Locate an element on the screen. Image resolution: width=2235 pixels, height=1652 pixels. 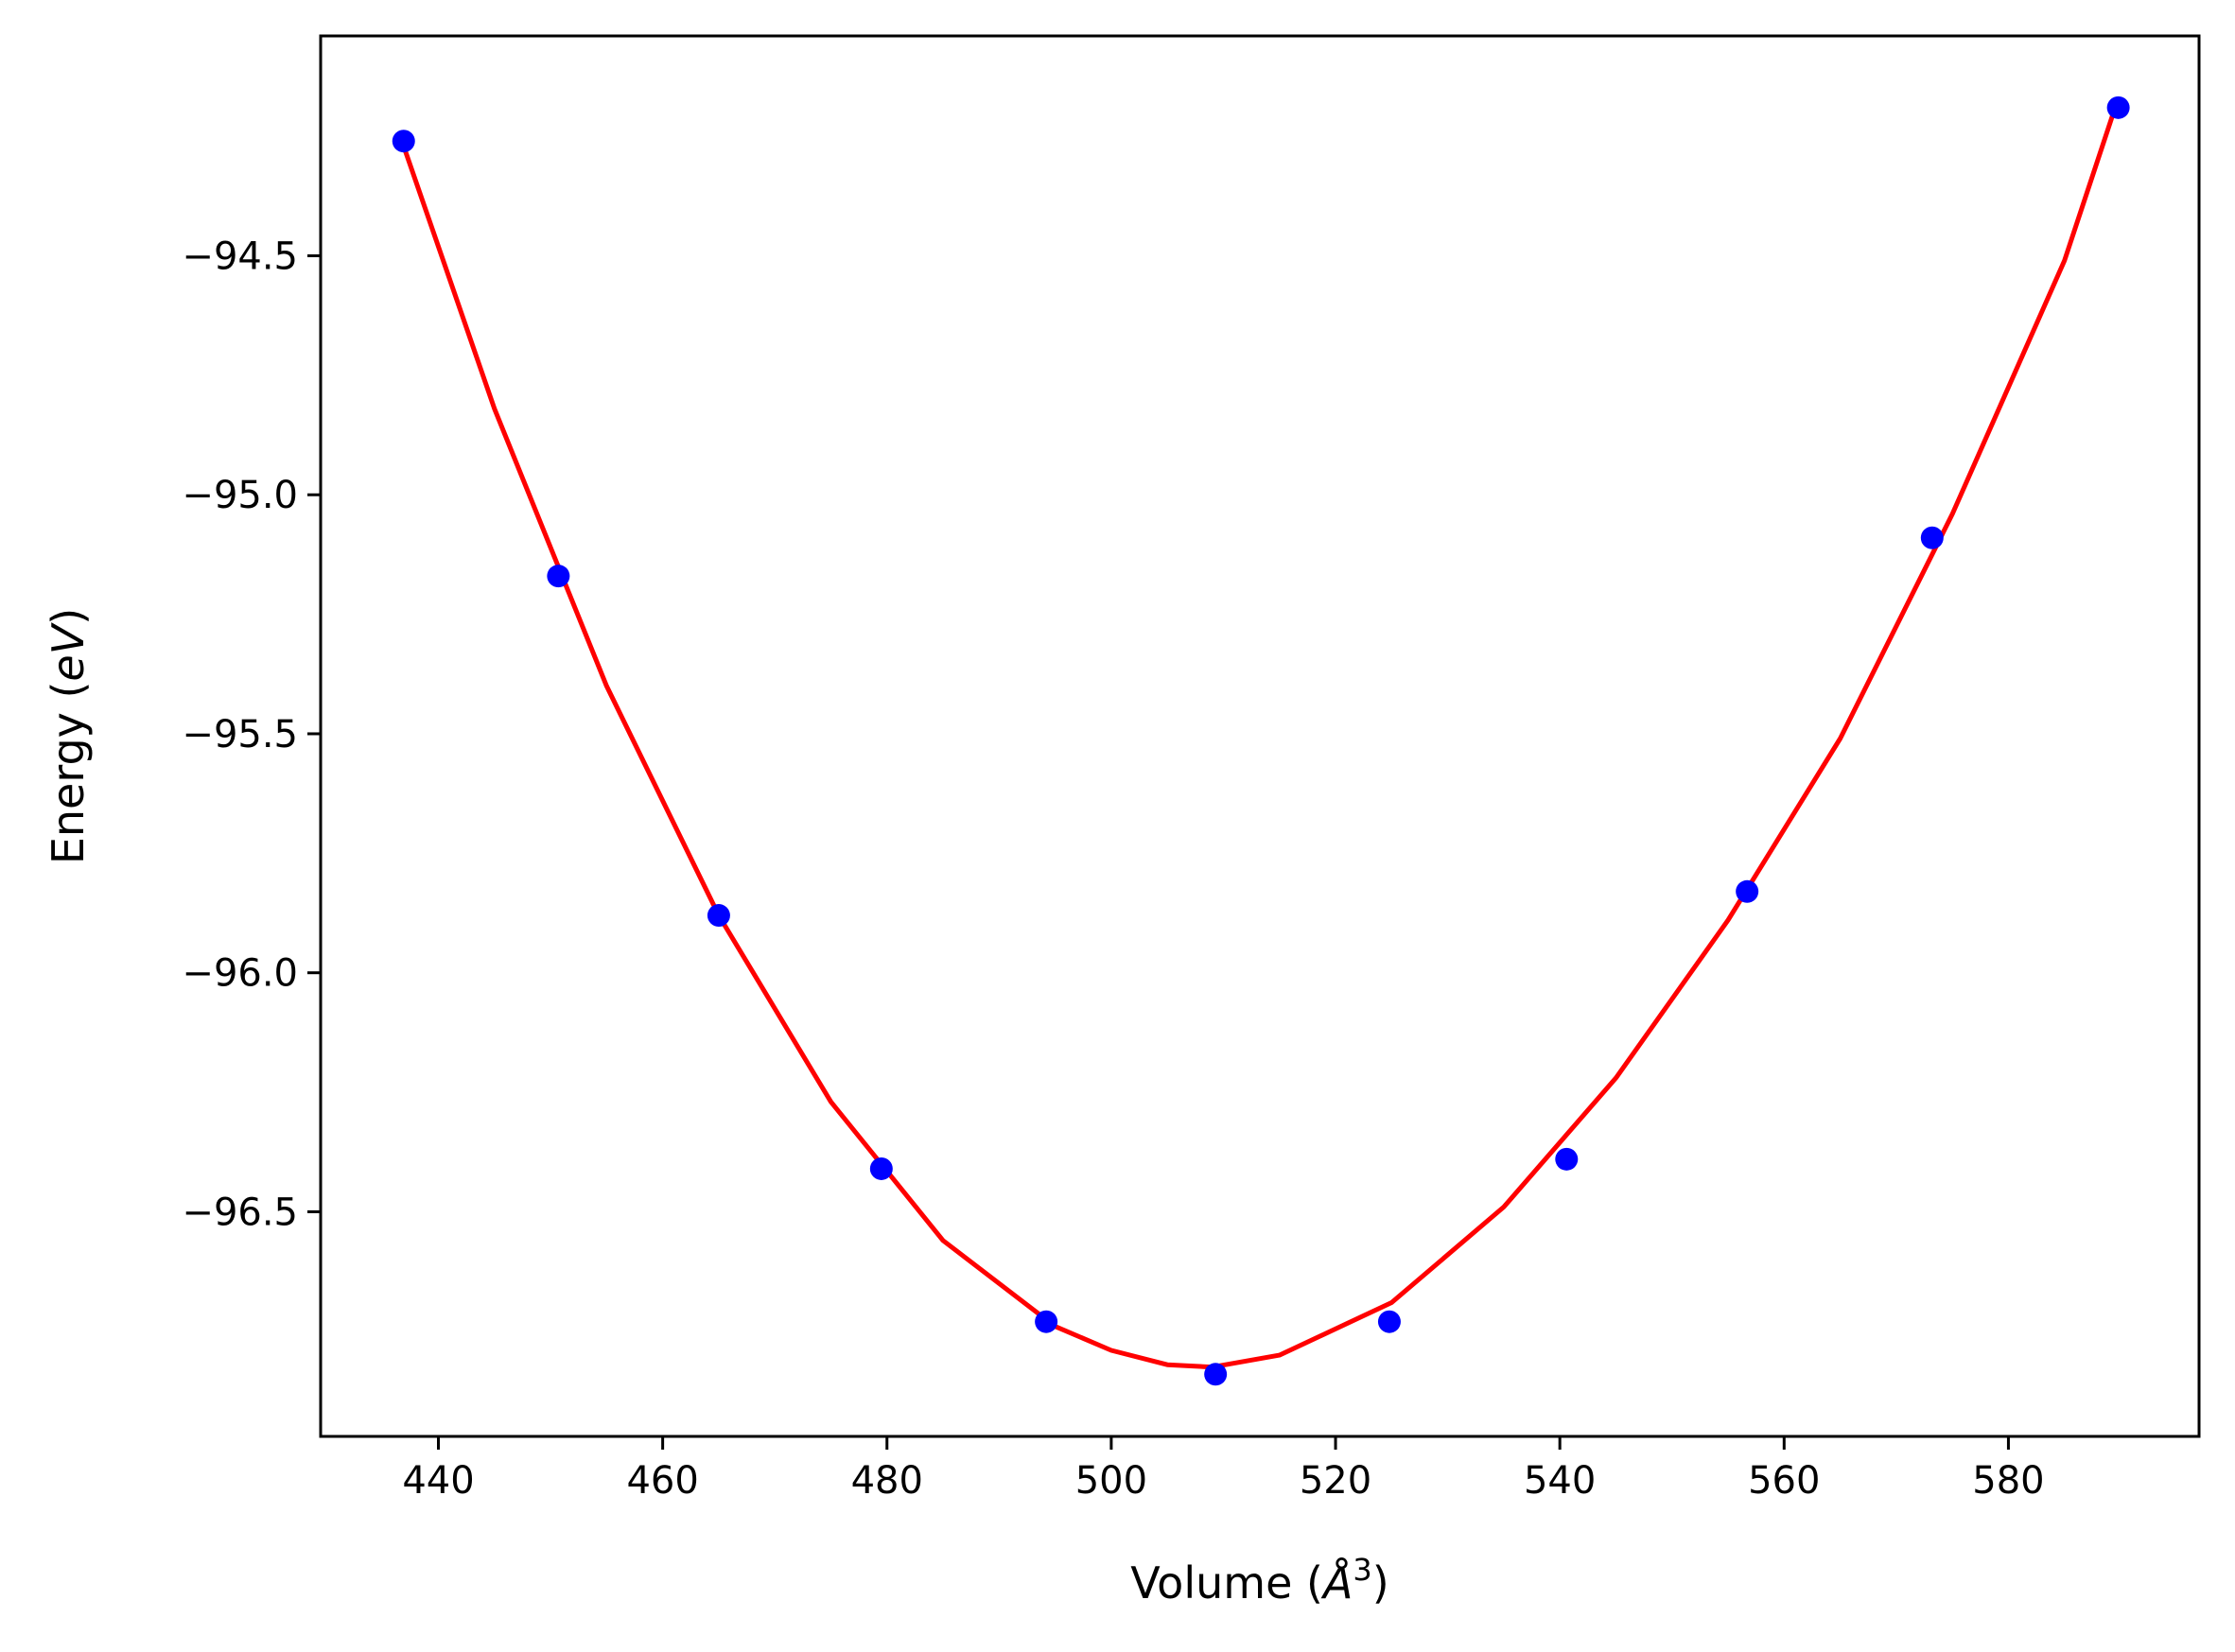
y-tick-label: −95.0 is located at coordinates (240, 496).